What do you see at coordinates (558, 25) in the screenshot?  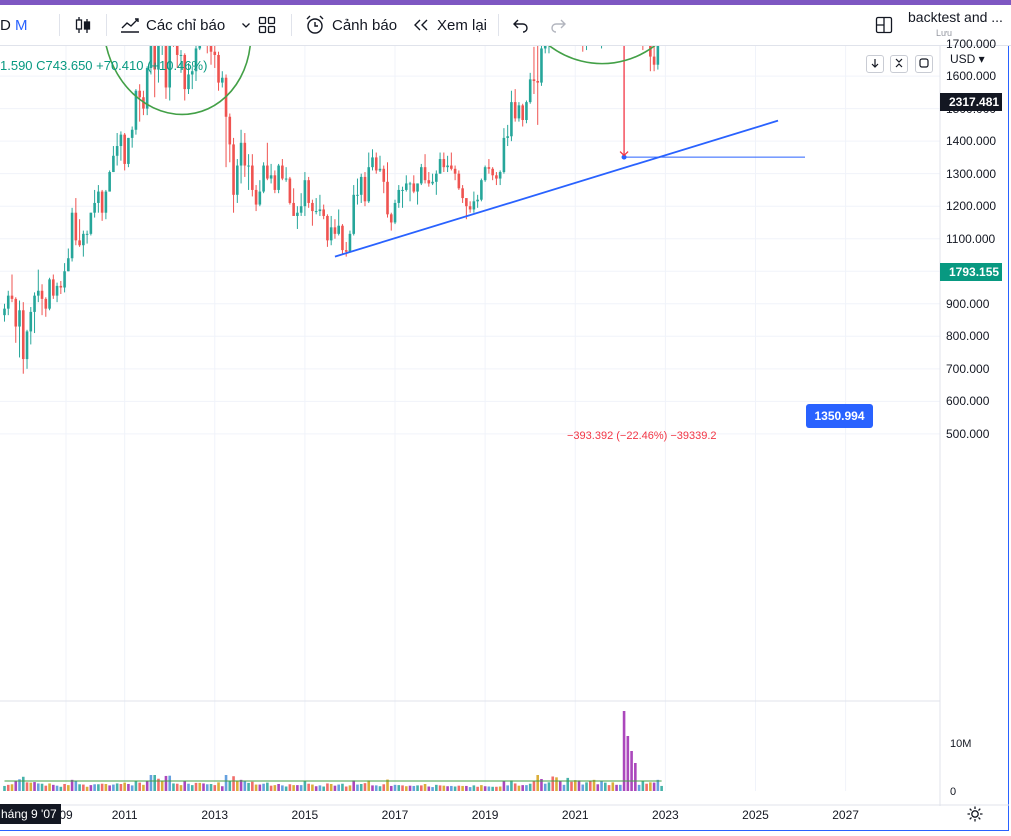 I see `redo-button` at bounding box center [558, 25].